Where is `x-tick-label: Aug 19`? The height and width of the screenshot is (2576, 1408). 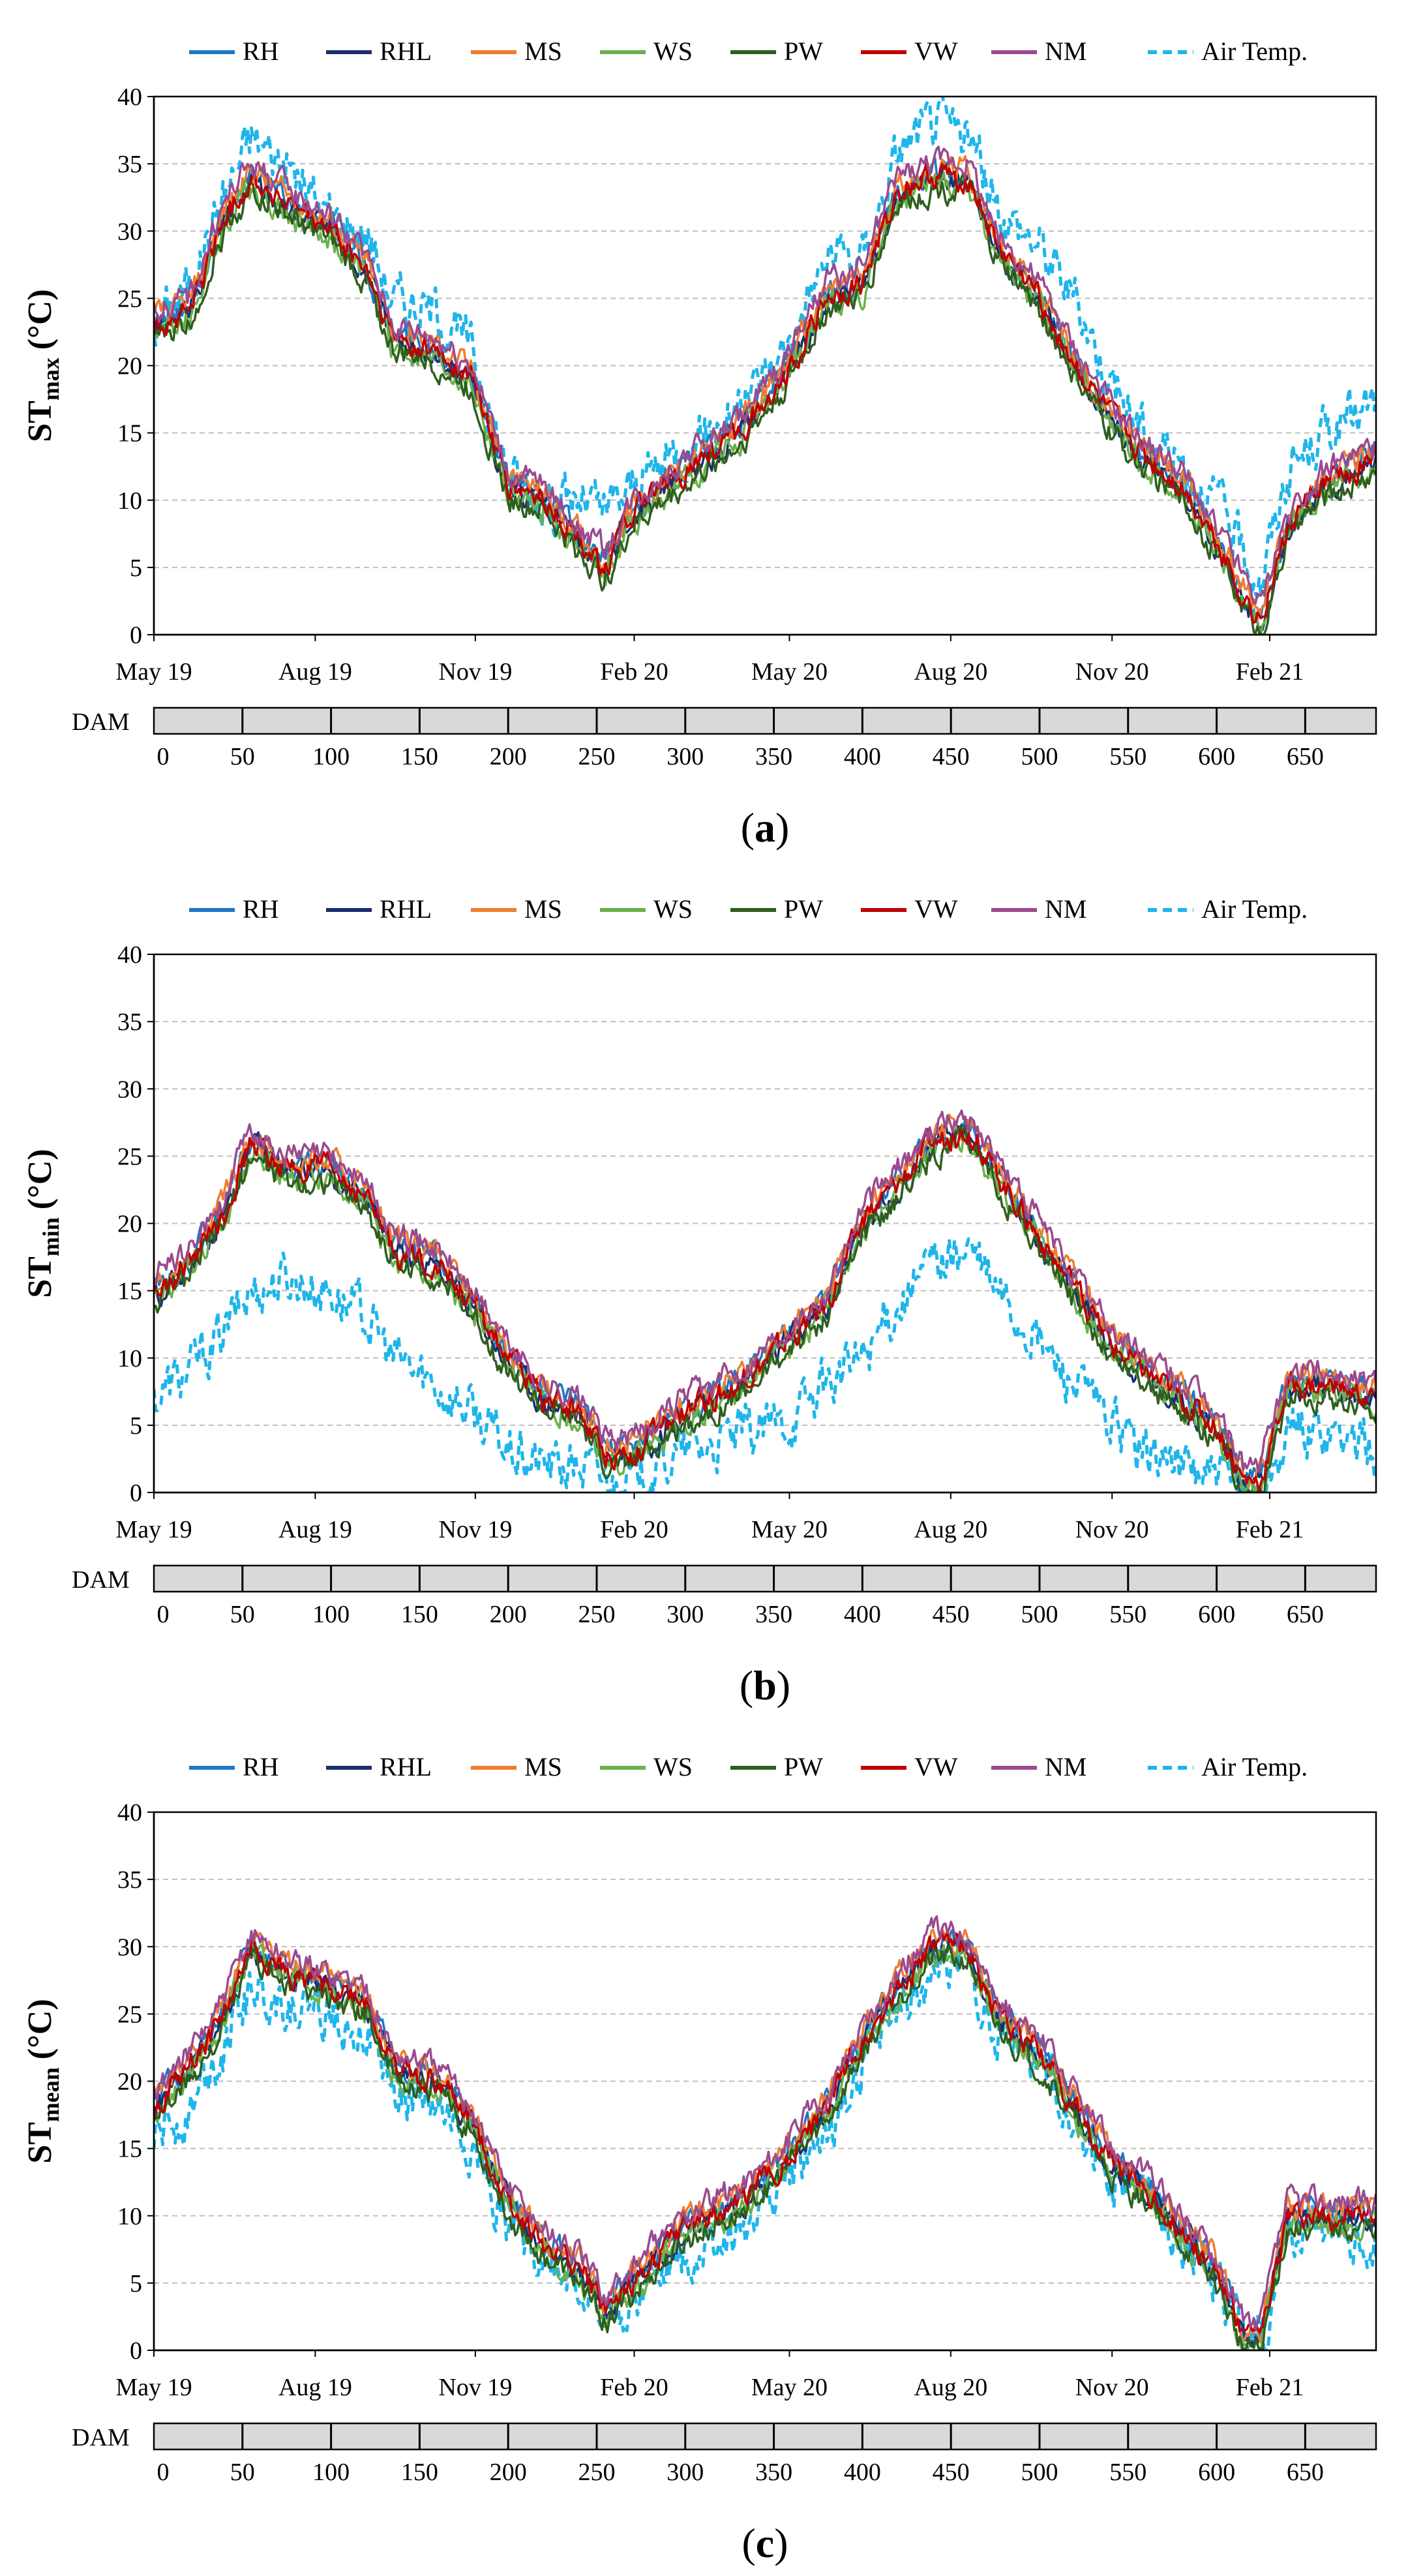
x-tick-label: Aug 19 is located at coordinates (315, 1530).